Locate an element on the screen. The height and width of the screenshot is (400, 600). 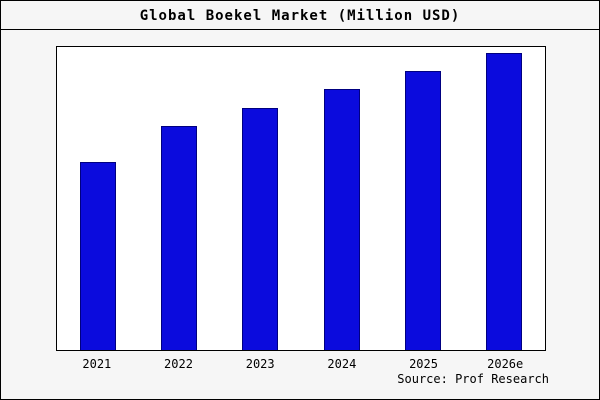
x-tick-label-2024: 2024 is located at coordinates (342, 364).